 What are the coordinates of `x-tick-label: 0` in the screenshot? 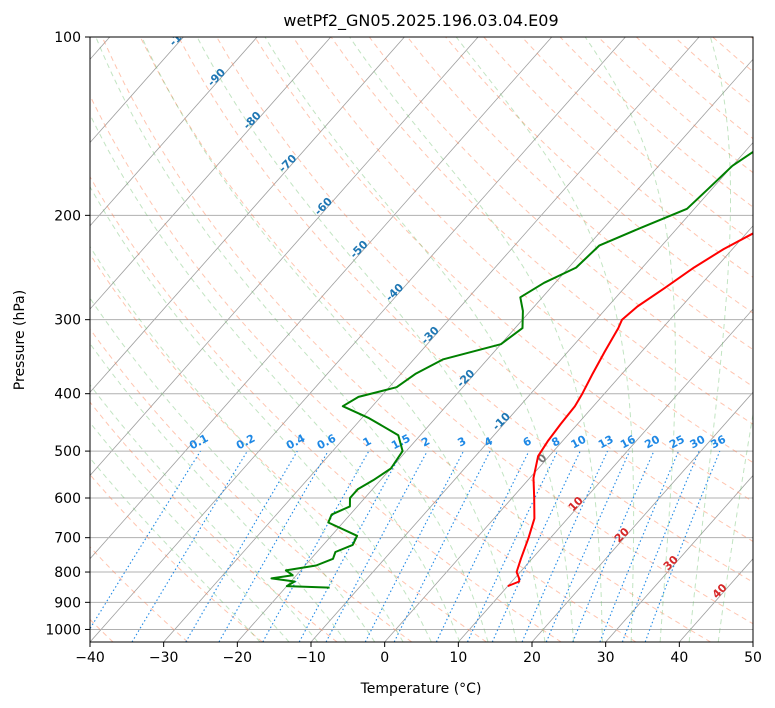 It's located at (384, 658).